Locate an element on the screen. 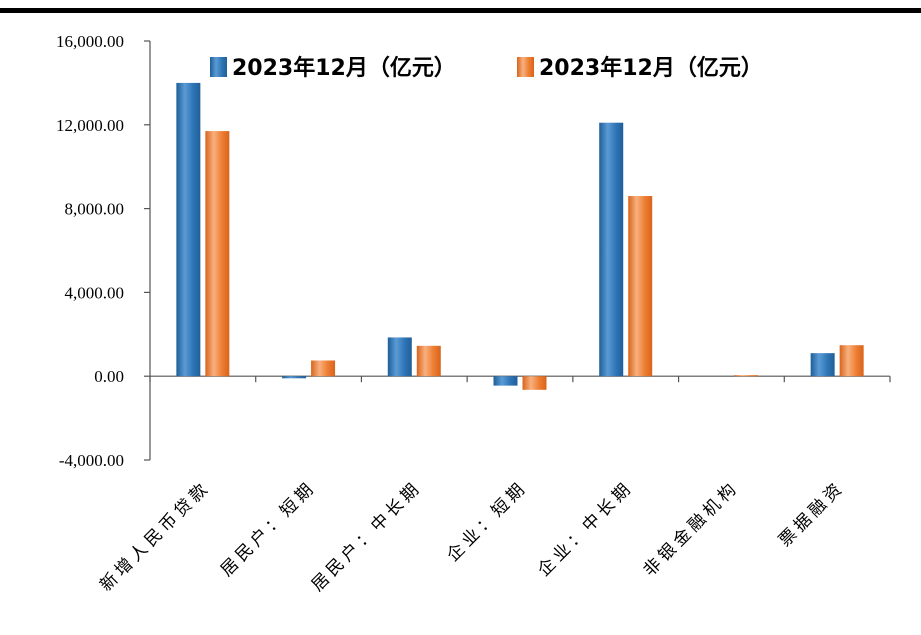 This screenshot has height=635, width=921. x-tick-label-5: 非银金融机构 is located at coordinates (691, 528).